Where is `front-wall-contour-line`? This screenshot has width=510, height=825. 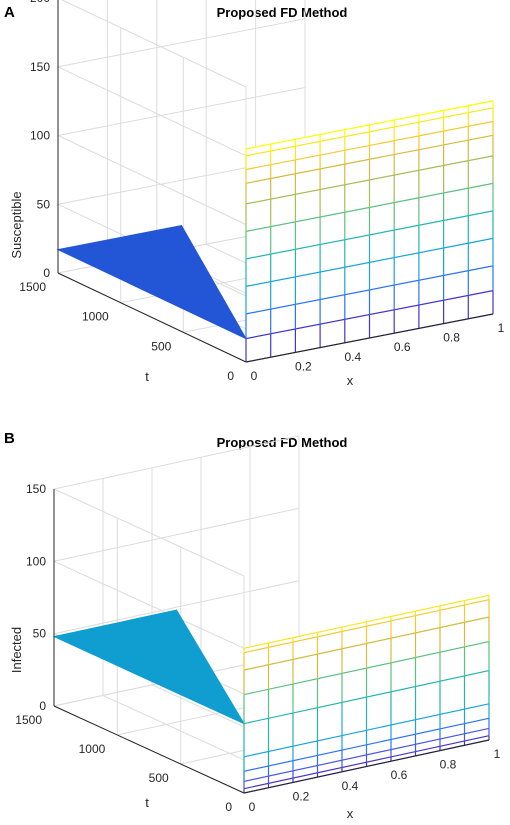
front-wall-contour-line is located at coordinates (369, 125).